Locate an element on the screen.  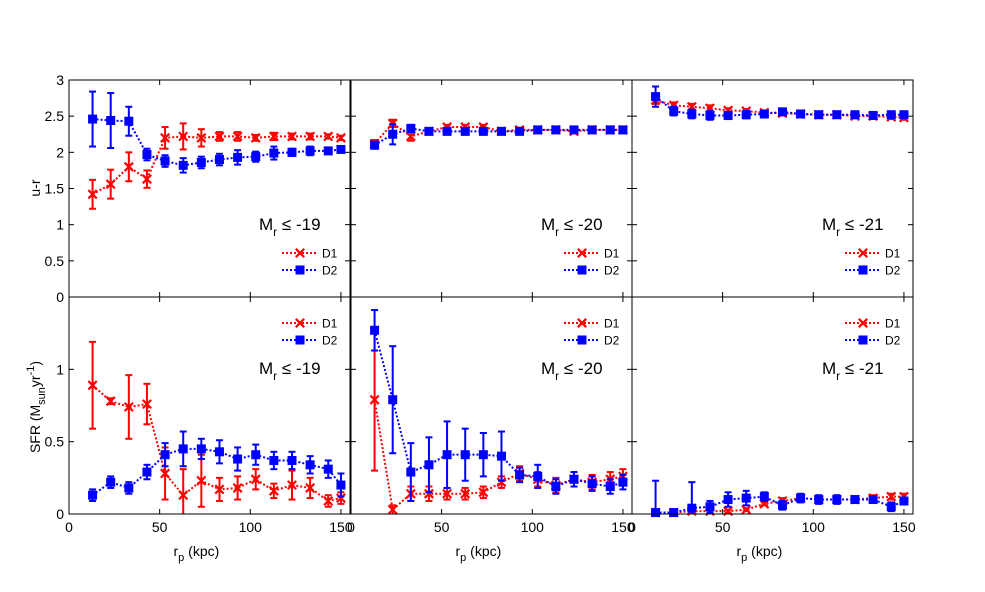
y-axis-label-top: u-r is located at coordinates (35, 187).